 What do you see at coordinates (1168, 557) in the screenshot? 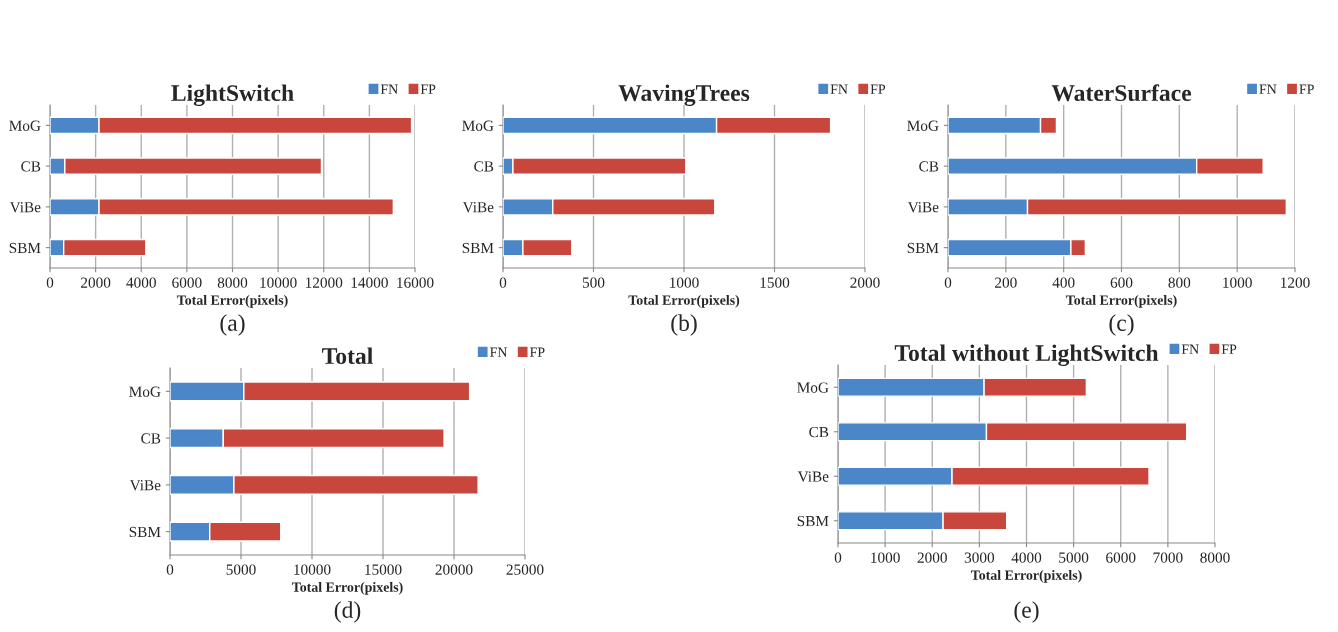
I see `x-tick-label: 7000` at bounding box center [1168, 557].